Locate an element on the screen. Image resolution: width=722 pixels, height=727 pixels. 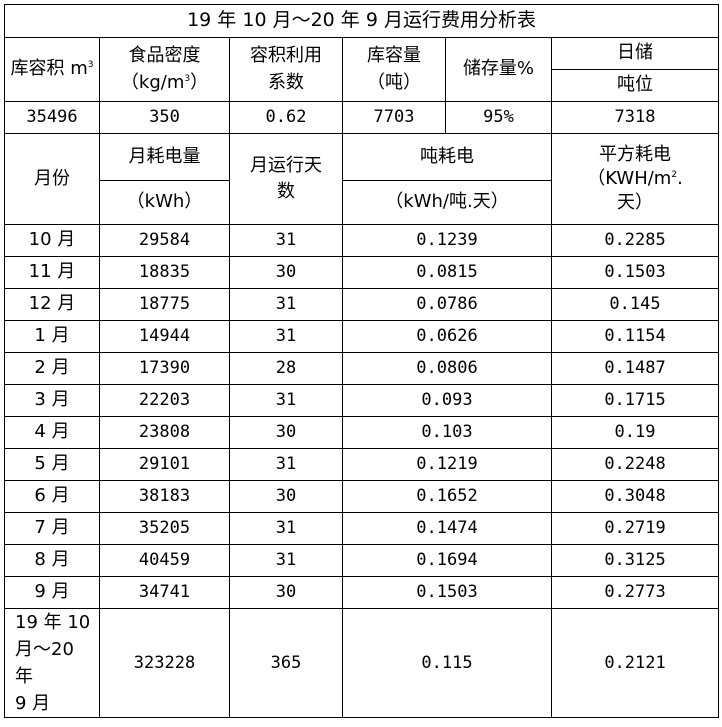
daily-value: 7318 is located at coordinates (635, 117).